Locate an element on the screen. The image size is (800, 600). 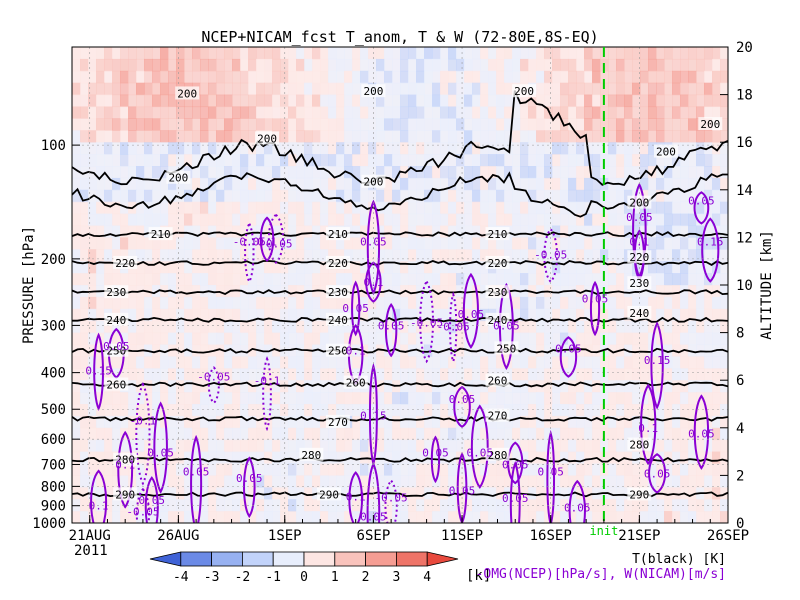
y-tick-label: 700 is located at coordinates (53, 465).